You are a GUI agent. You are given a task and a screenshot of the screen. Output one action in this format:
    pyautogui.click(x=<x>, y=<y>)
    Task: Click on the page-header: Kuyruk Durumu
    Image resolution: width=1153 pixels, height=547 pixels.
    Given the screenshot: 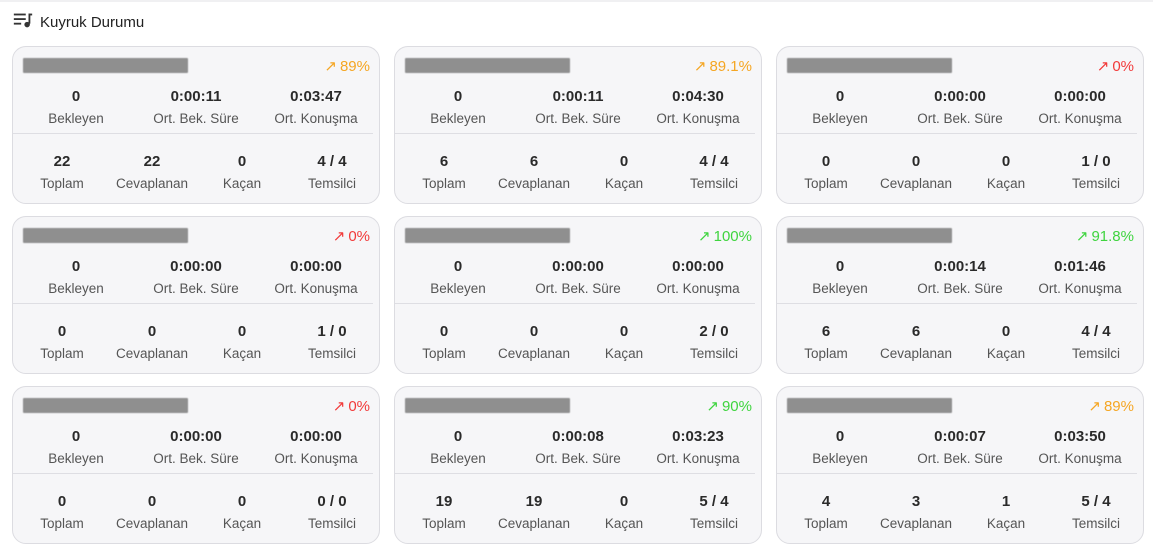 What is the action you would take?
    pyautogui.click(x=78, y=22)
    